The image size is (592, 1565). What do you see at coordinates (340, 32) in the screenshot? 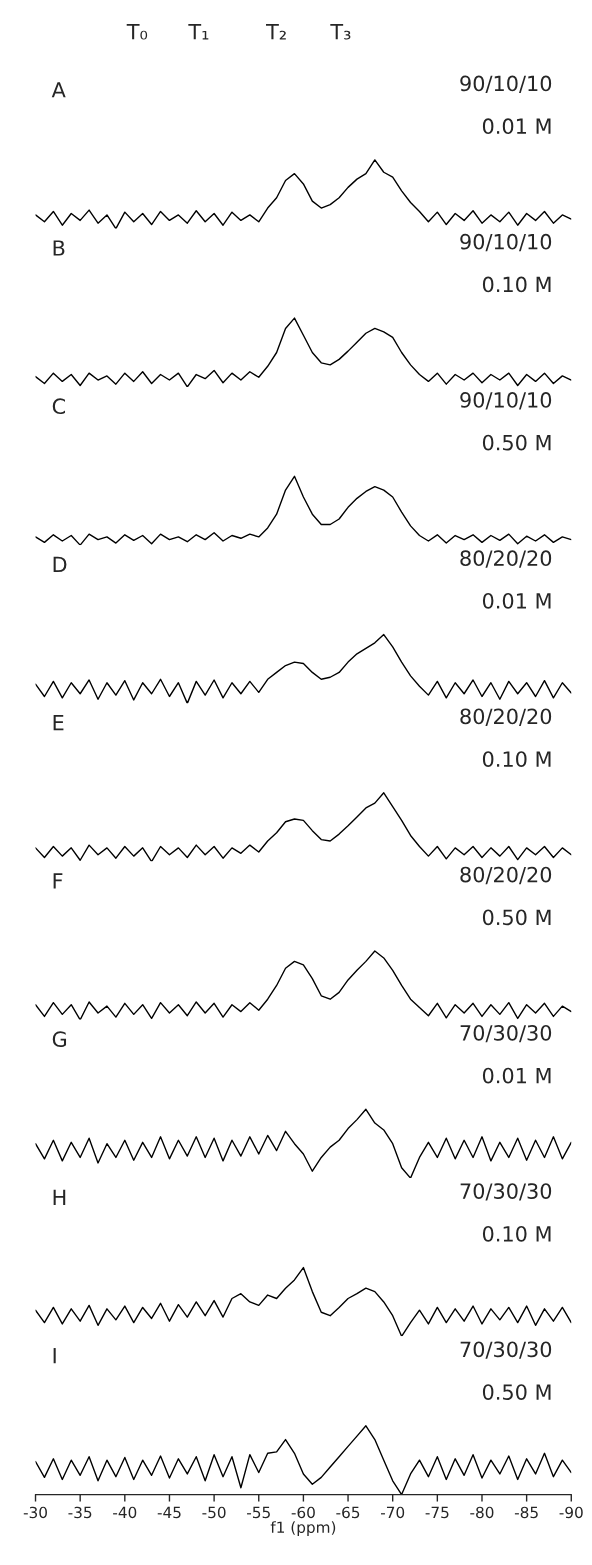
I see `text: T₃` at bounding box center [340, 32].